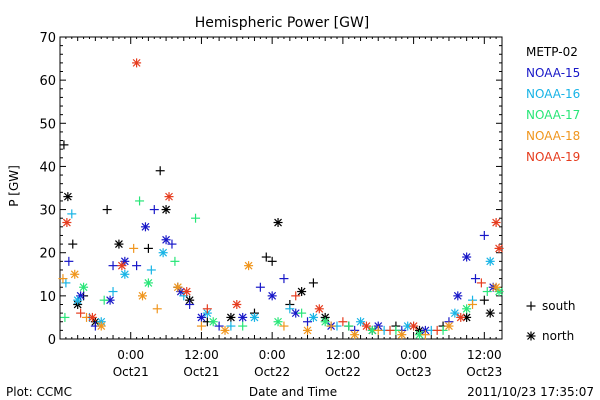 The image size is (600, 400). Describe the element at coordinates (47, 38) in the screenshot. I see `y-tick-label: 70` at that location.